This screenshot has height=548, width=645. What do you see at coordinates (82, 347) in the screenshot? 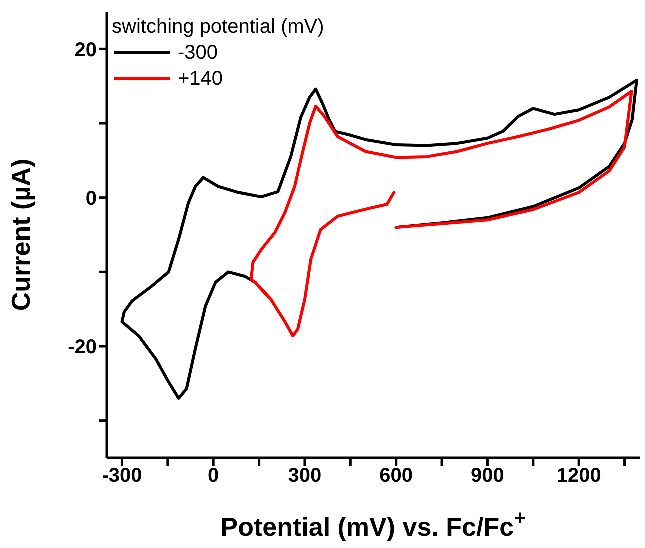
I see `y-tick-label: -20` at bounding box center [82, 347].